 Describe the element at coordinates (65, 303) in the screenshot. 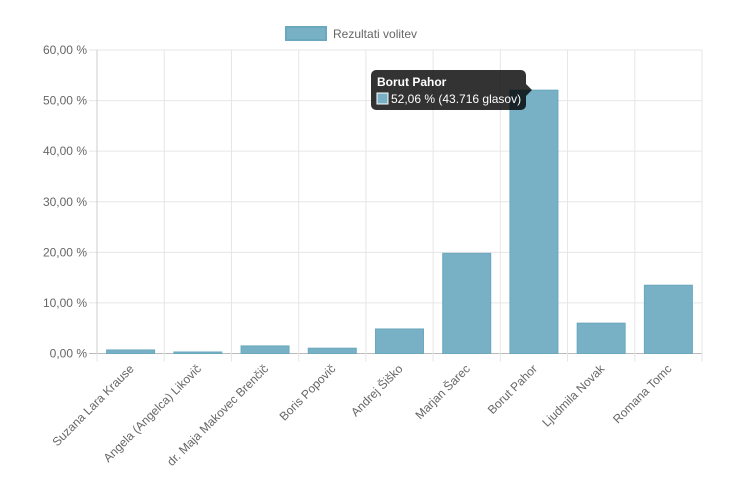

I see `y-tick-label: 10,00 %` at that location.